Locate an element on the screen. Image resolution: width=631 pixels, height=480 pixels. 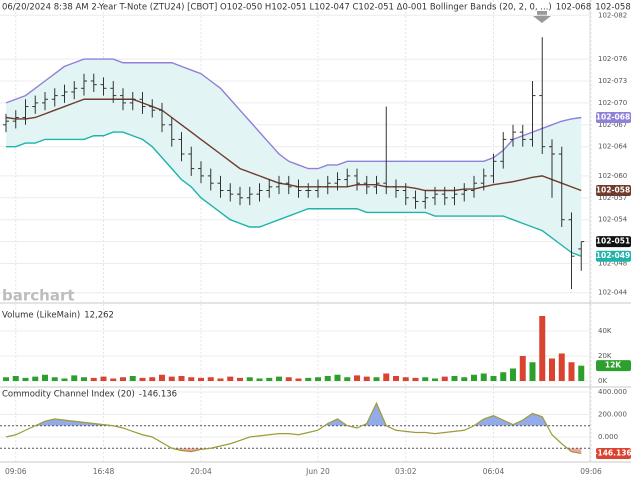
y-tick-label: 102-067 is located at coordinates (612, 125).